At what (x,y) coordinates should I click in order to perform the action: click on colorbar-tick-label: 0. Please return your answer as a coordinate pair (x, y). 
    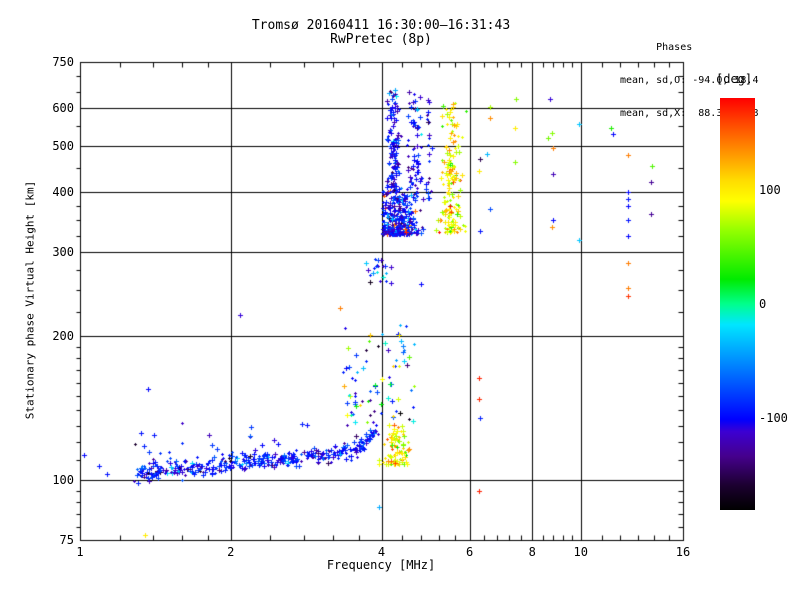
    Looking at the image, I should click on (763, 304).